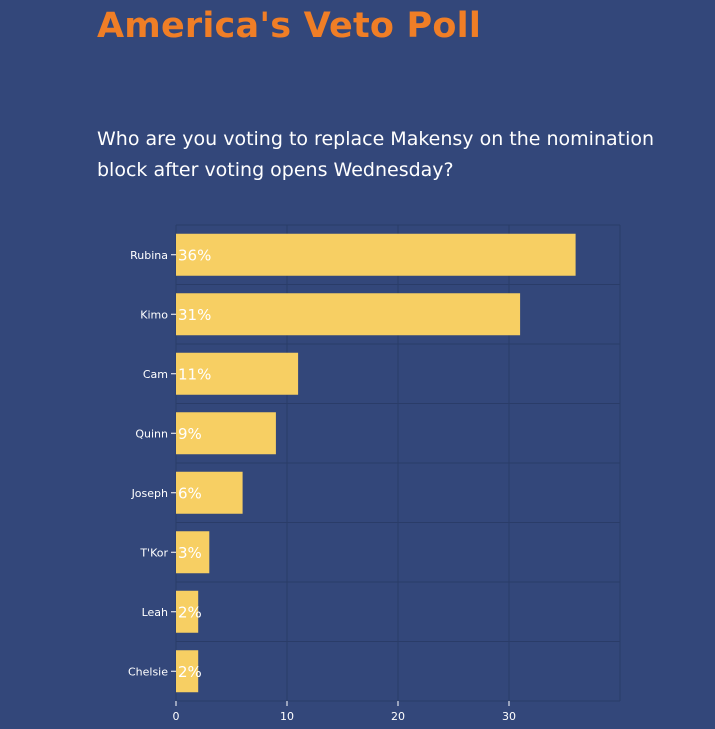 The image size is (715, 729). What do you see at coordinates (287, 716) in the screenshot?
I see `x-tick-label: 10` at bounding box center [287, 716].